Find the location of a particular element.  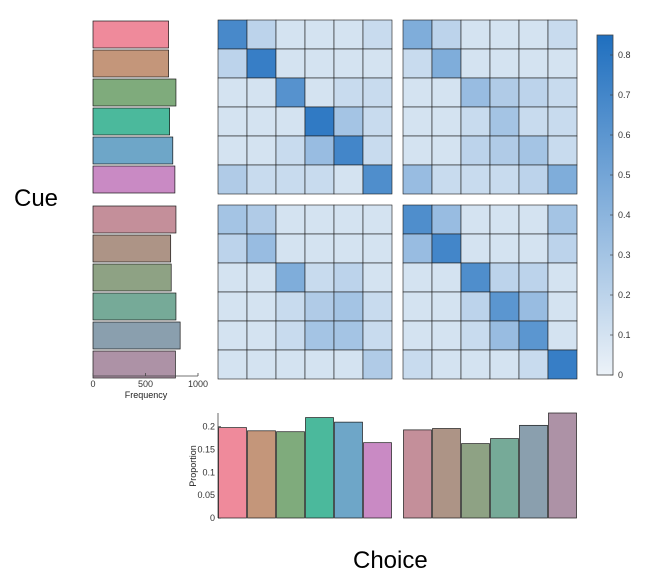

frequency-axis-label: Frequency is located at coordinates (146, 395).